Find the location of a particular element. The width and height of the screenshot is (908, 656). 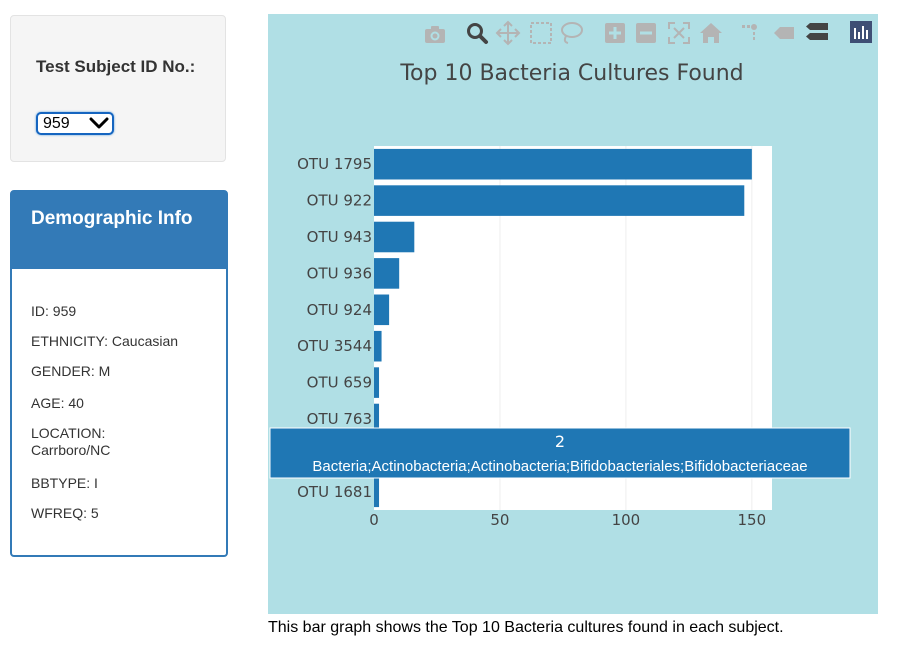

demo-bbtype: BBTYPE: I is located at coordinates (64, 483).